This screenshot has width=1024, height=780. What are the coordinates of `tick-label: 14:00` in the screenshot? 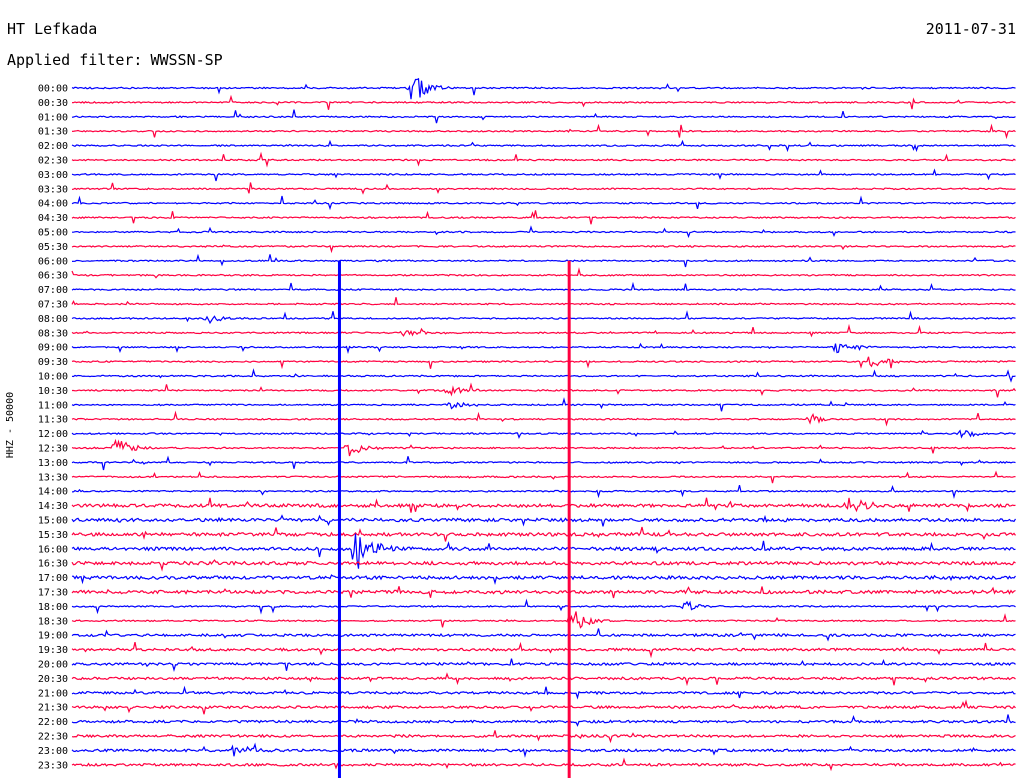 It's located at (53, 492).